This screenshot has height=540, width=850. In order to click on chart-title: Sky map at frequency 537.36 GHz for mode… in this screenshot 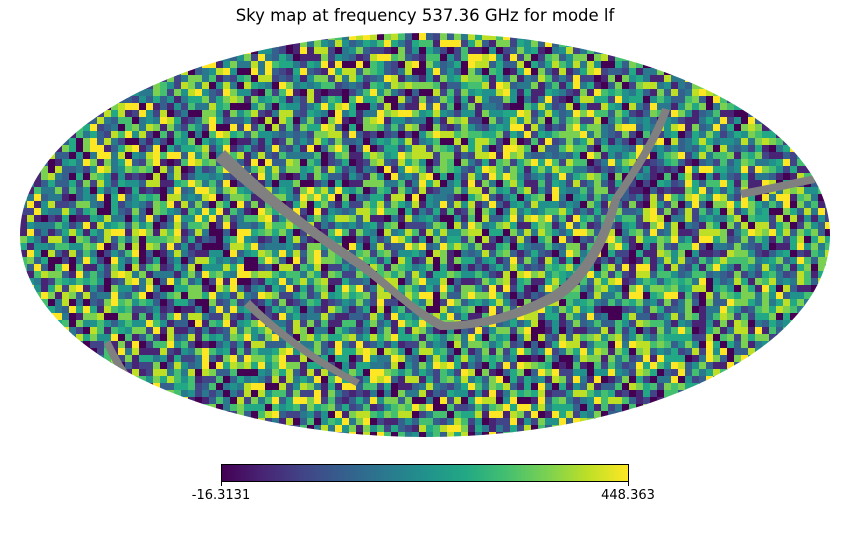, I will do `click(425, 15)`.